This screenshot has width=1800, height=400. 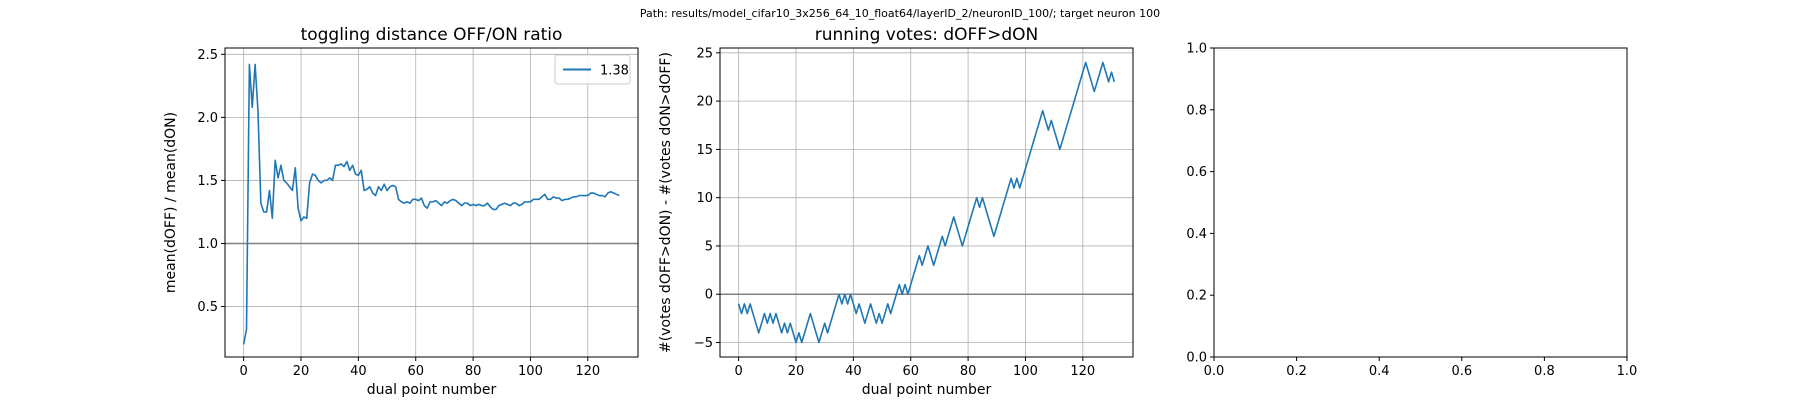 What do you see at coordinates (709, 295) in the screenshot?
I see `y-tick-label: 0` at bounding box center [709, 295].